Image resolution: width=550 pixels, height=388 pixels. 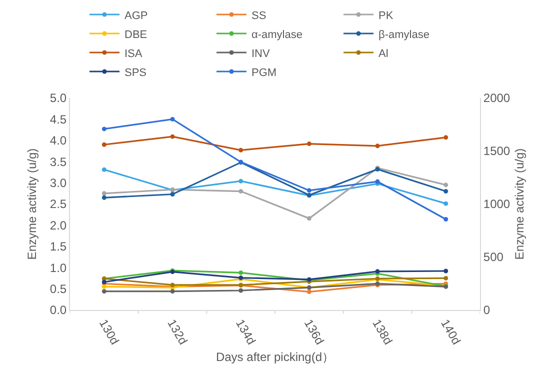 What do you see at coordinates (32, 204) in the screenshot?
I see `y-axis-title: Enzyme activity (u/g)` at bounding box center [32, 204].